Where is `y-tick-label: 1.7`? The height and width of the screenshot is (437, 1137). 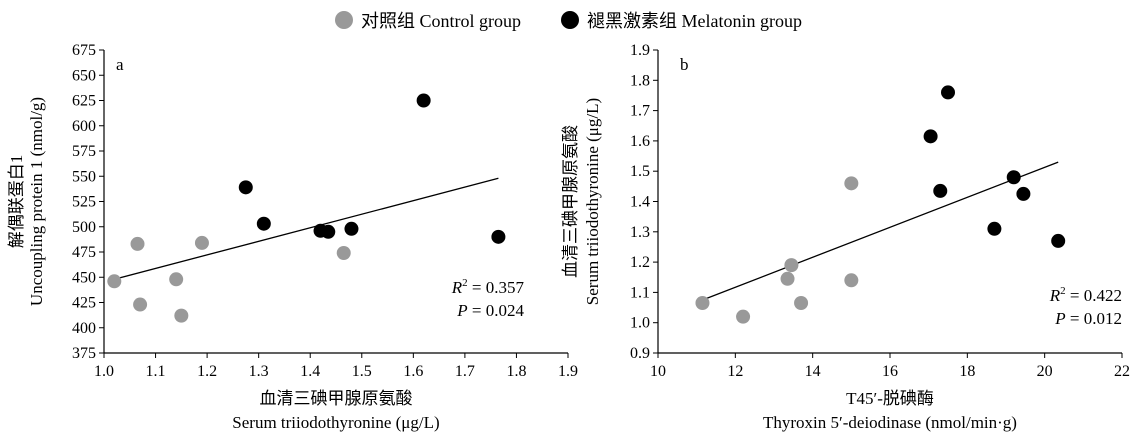
y-tick-label: 1.7 is located at coordinates (640, 111).